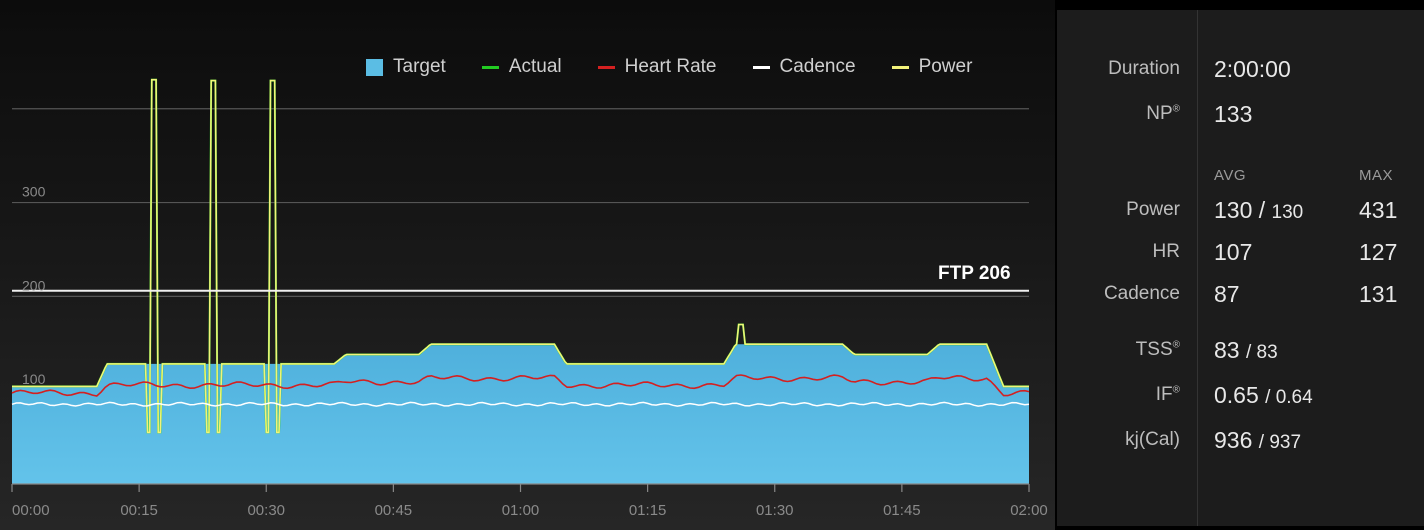 This screenshot has height=530, width=1424. Describe the element at coordinates (34, 285) in the screenshot. I see `y-tick-label-200: 200` at that location.